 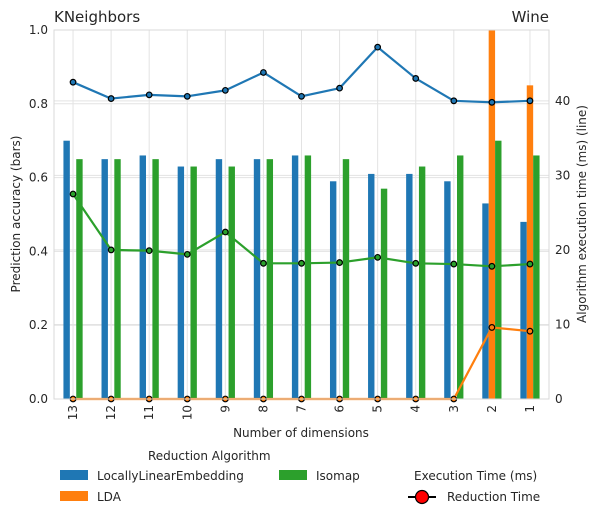 I want to click on y-left-tick-label: 0.2, so click(x=38, y=325).